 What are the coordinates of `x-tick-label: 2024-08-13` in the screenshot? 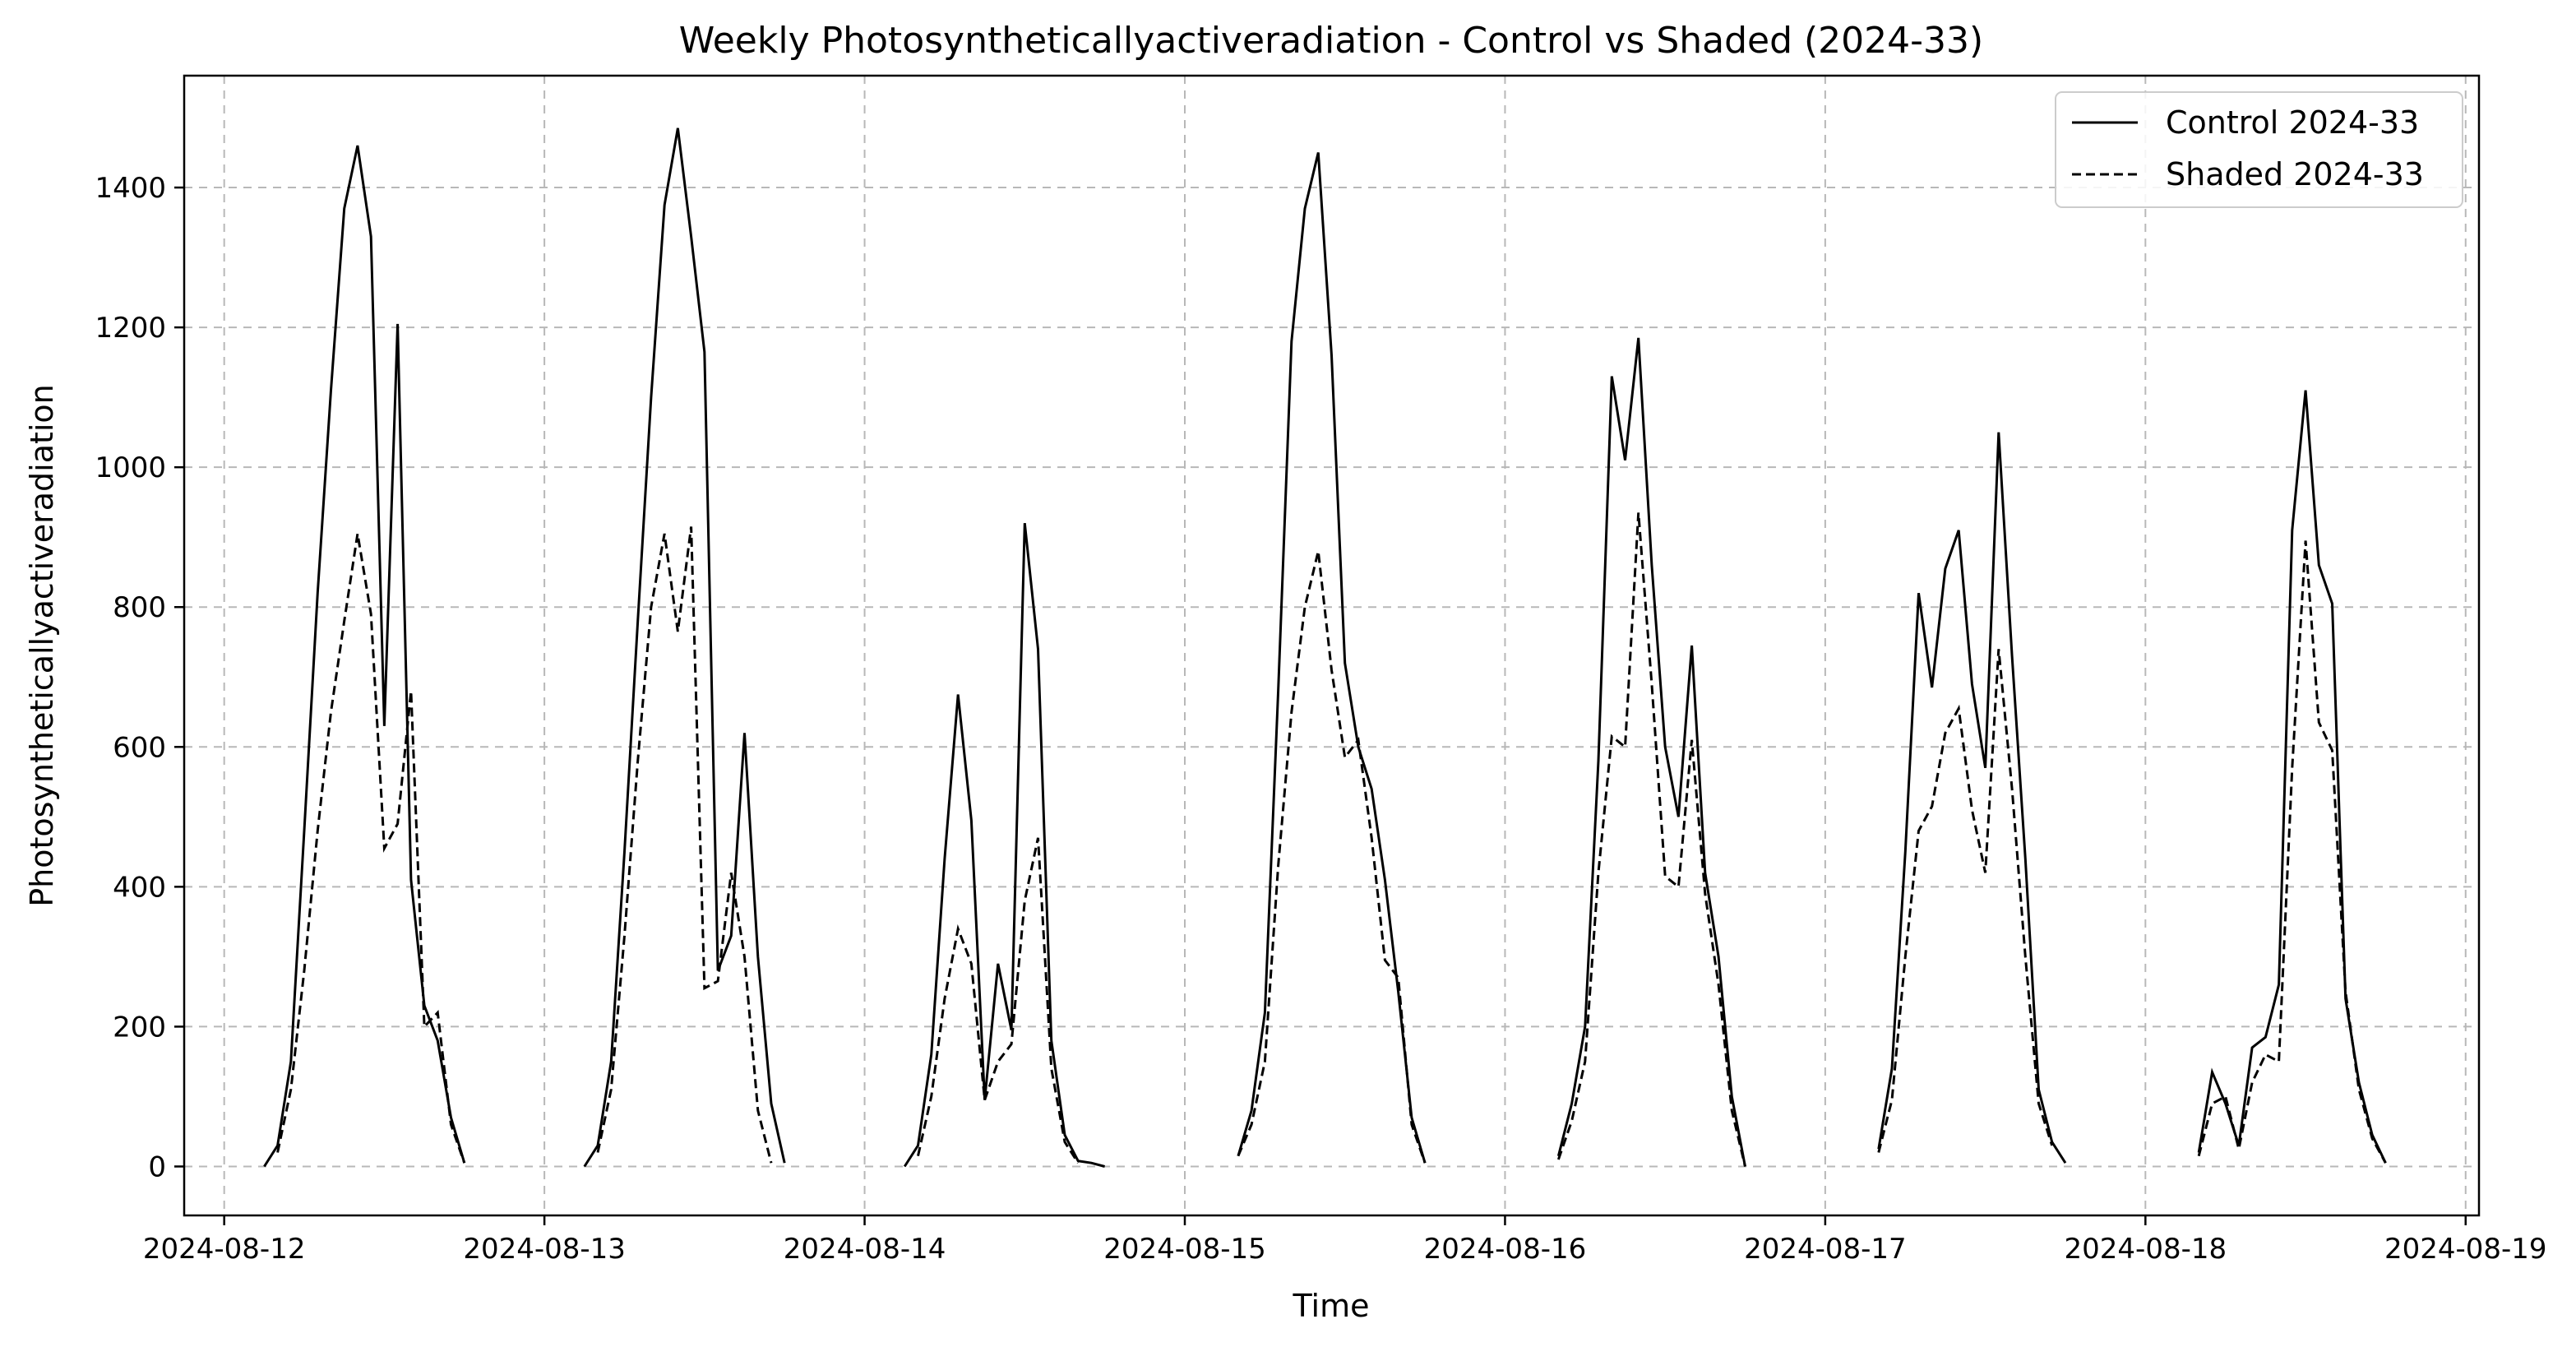 It's located at (544, 1249).